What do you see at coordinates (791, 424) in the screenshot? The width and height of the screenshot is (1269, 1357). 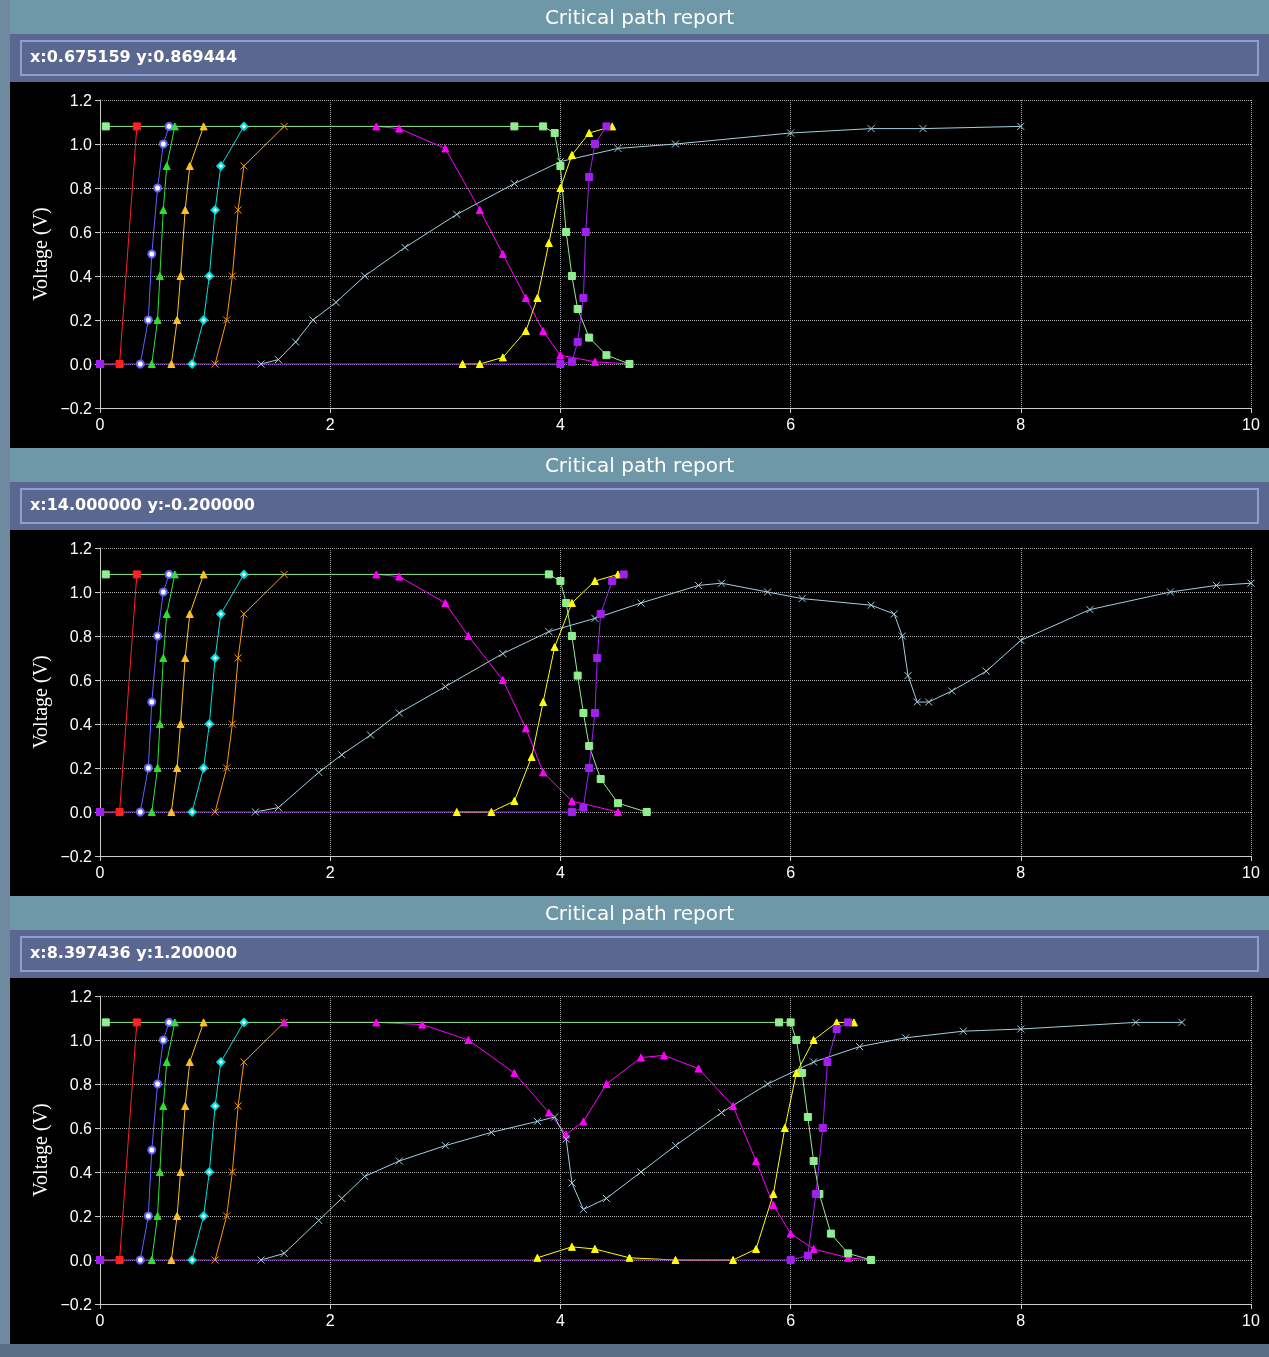 I see `x-tick-label: 6` at bounding box center [791, 424].